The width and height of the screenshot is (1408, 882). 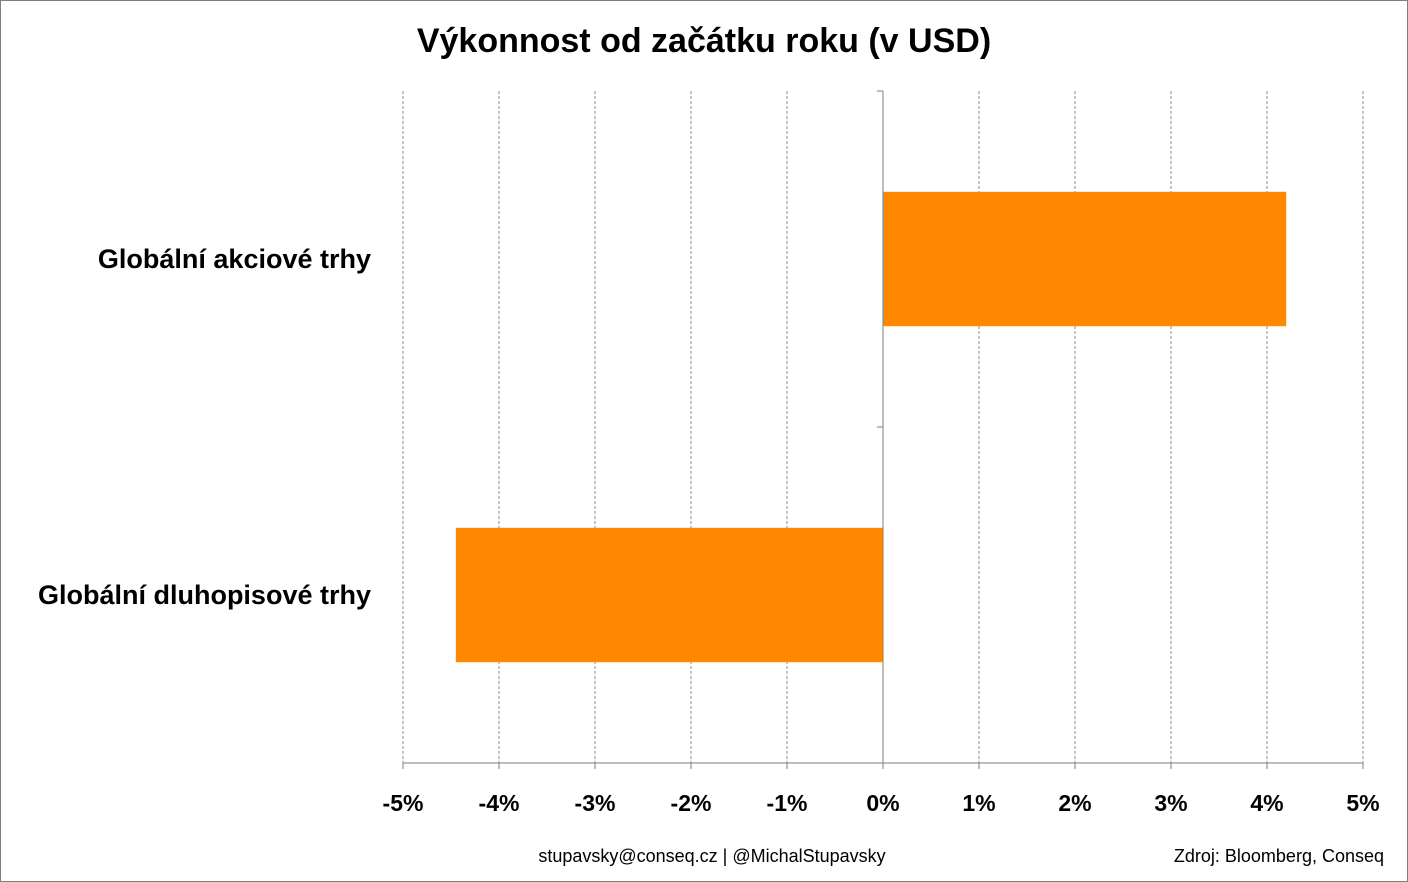 I want to click on x-tick-label: -5%, so click(x=403, y=803).